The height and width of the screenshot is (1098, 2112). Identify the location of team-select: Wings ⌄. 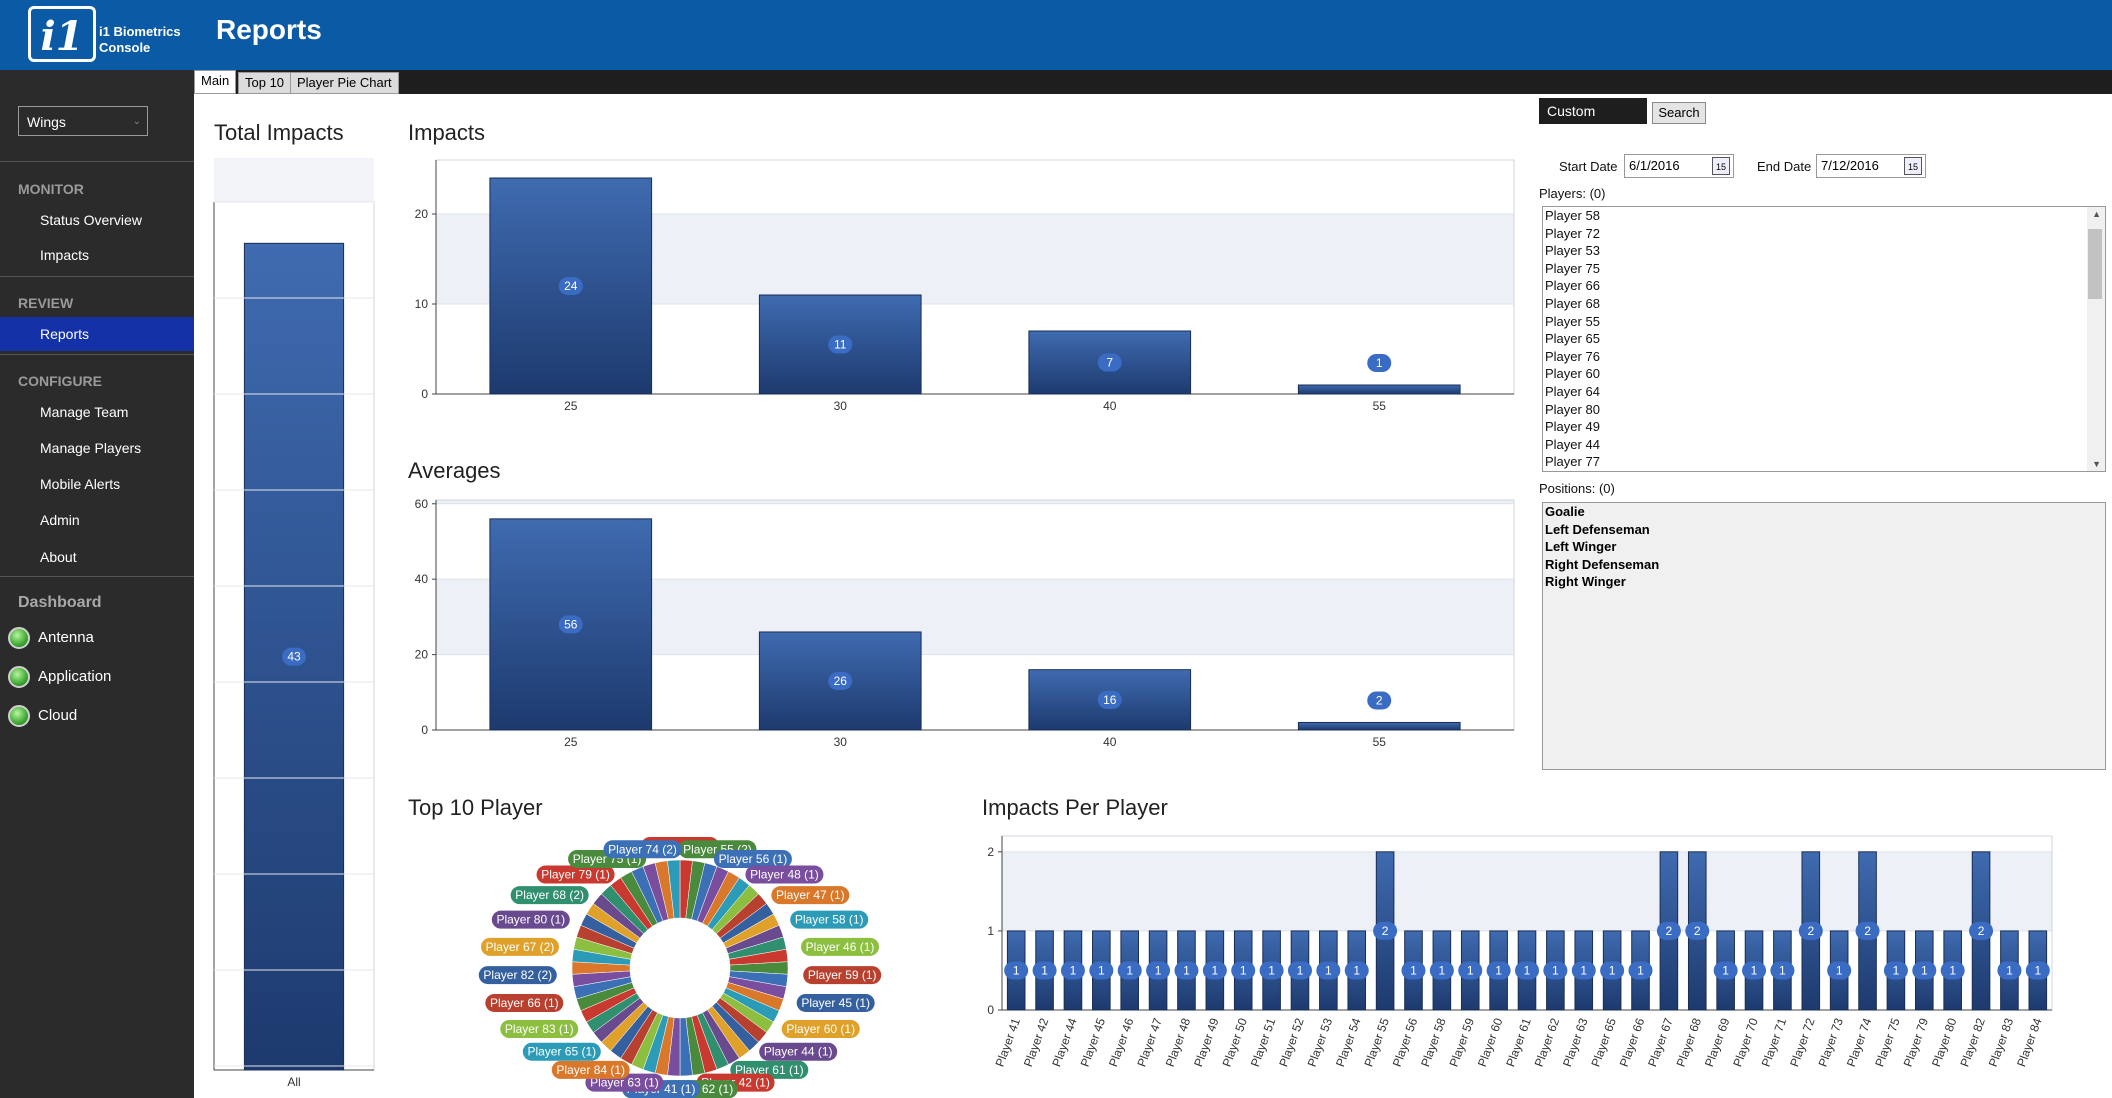
(83, 121).